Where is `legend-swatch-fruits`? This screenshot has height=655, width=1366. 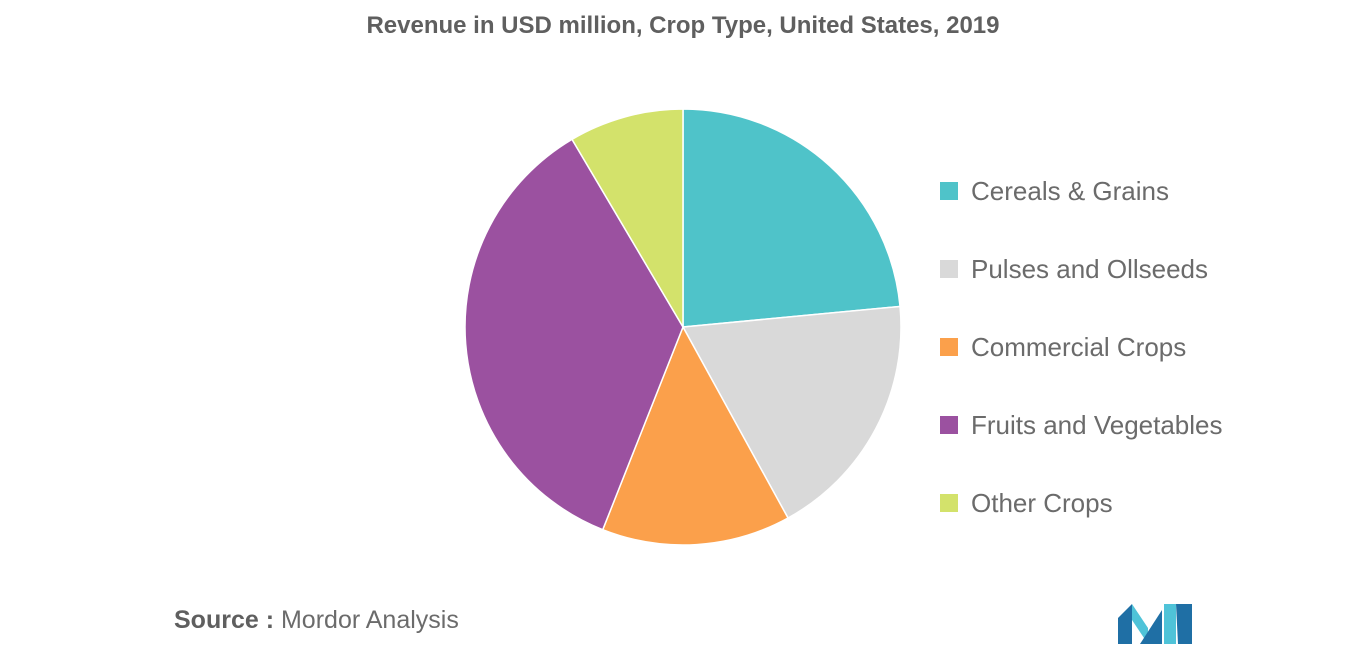
legend-swatch-fruits is located at coordinates (949, 425).